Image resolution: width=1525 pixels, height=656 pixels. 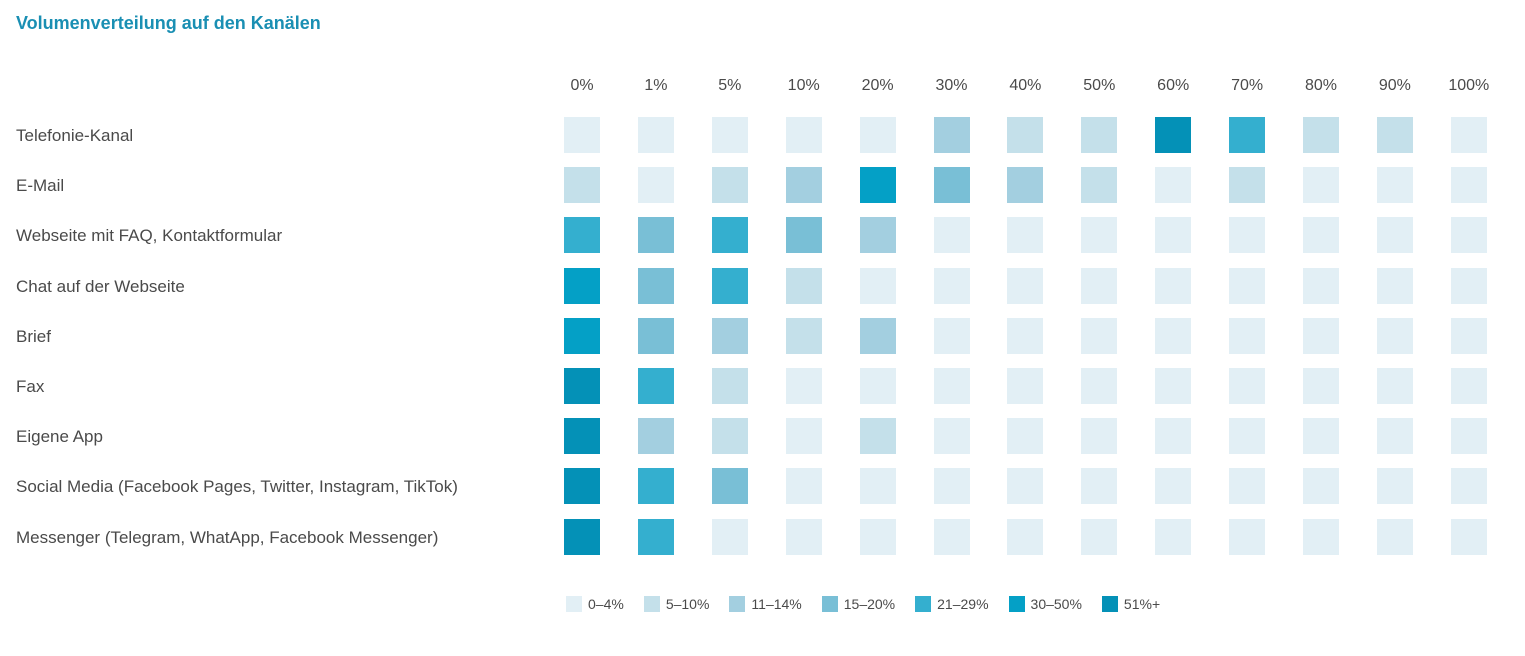 What do you see at coordinates (877, 85) in the screenshot?
I see `column-label: 20%` at bounding box center [877, 85].